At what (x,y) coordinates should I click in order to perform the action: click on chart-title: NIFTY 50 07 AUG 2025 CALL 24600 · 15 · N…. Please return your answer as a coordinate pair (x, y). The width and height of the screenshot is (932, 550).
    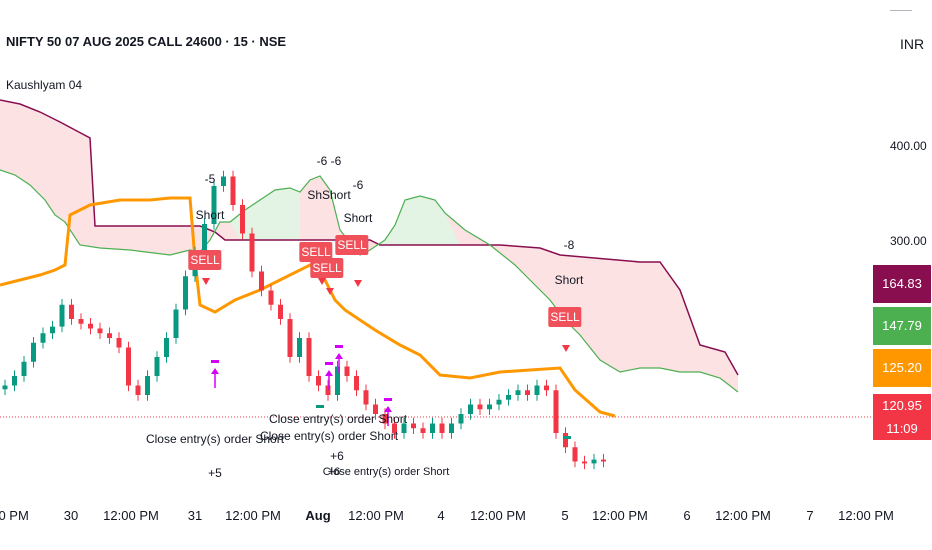
    Looking at the image, I should click on (146, 41).